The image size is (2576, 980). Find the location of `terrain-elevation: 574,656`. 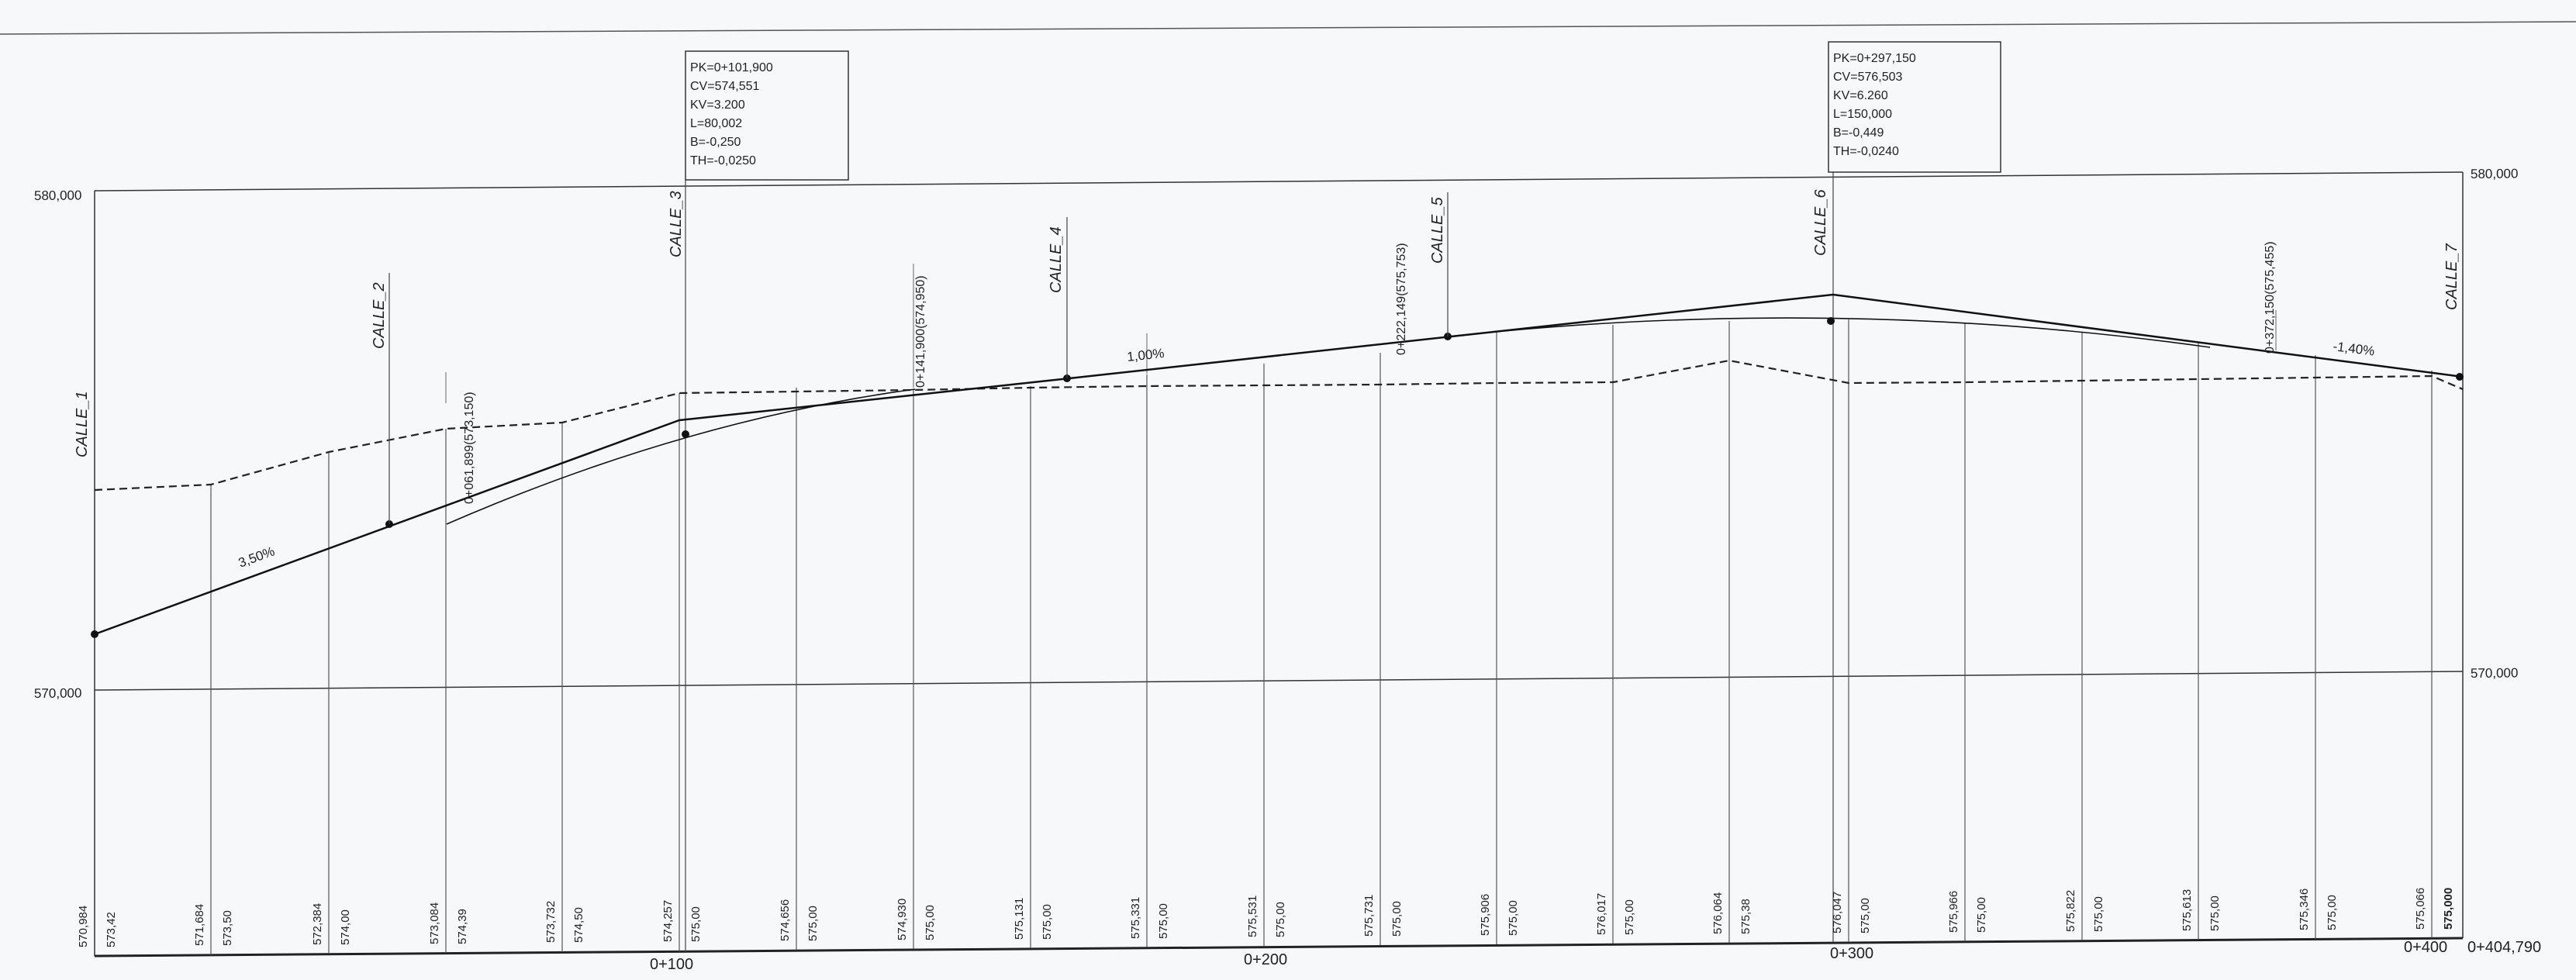

terrain-elevation: 574,656 is located at coordinates (786, 920).